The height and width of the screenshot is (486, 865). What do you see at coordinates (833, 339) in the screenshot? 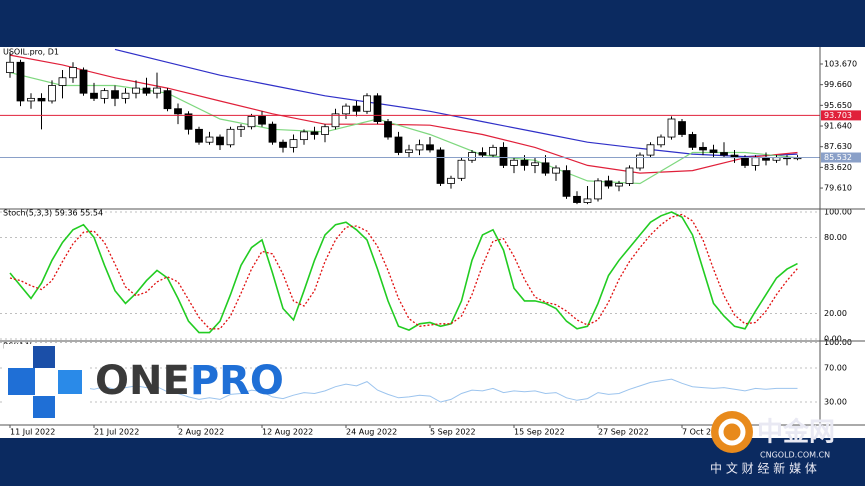
I see `y-tick-label: 0.00` at bounding box center [833, 339].